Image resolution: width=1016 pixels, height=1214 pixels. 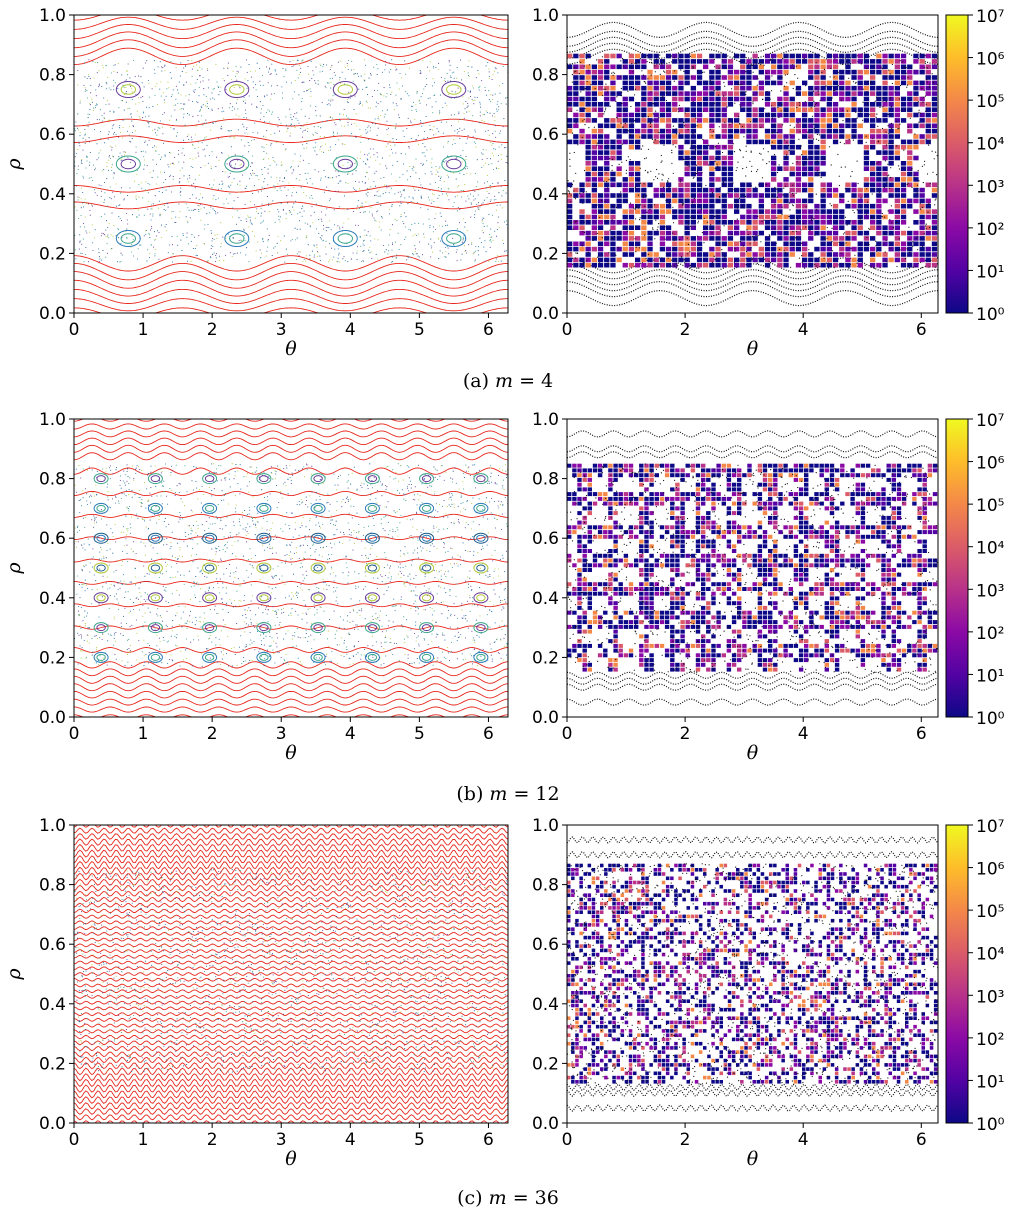 What do you see at coordinates (291, 40) in the screenshot?
I see `flux-surface-line` at bounding box center [291, 40].